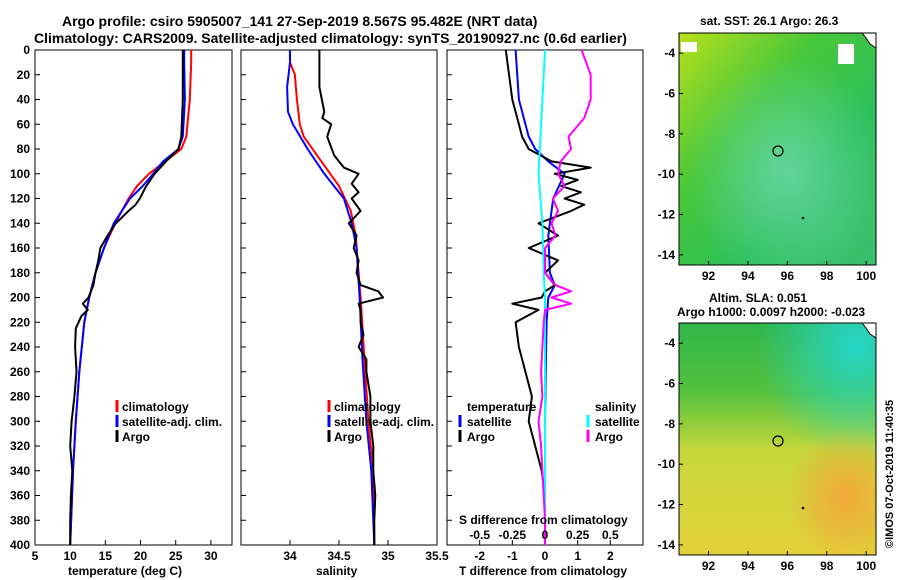  What do you see at coordinates (388, 556) in the screenshot?
I see `x-tick-label: 35` at bounding box center [388, 556].